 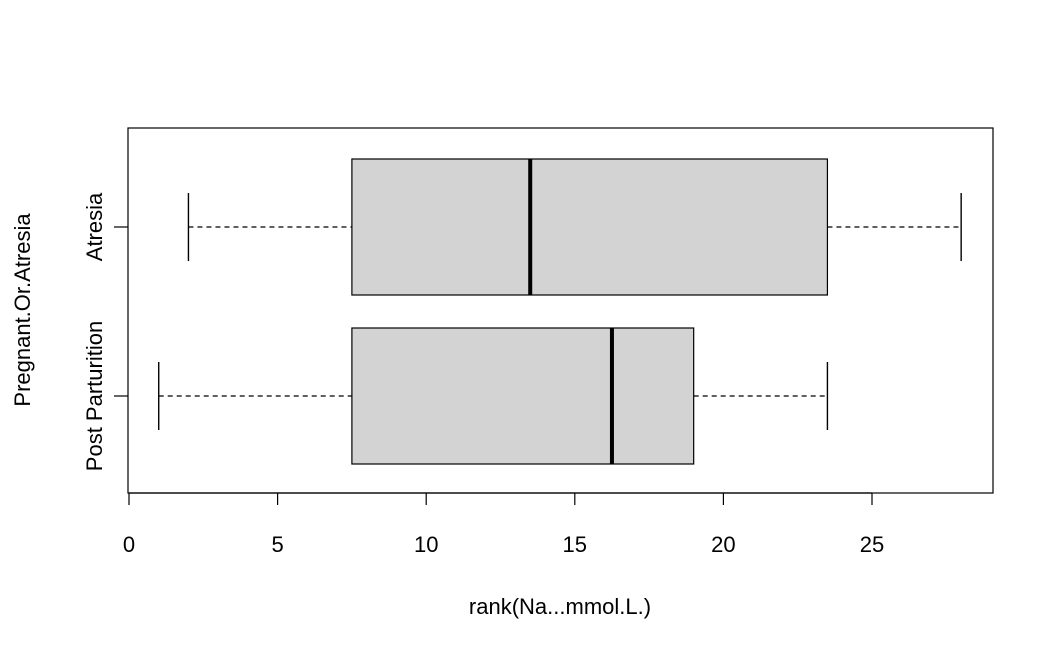 What do you see at coordinates (872, 544) in the screenshot?
I see `x-tick-label: 25` at bounding box center [872, 544].